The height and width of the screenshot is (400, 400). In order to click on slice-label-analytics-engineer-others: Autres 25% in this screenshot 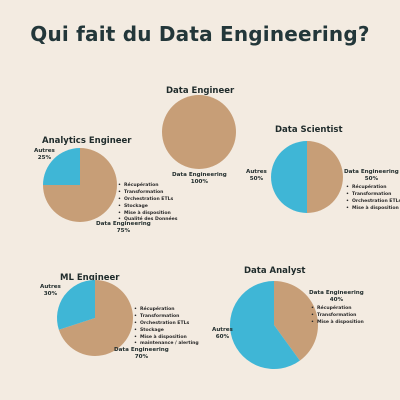, I will do `click(44, 155)`.